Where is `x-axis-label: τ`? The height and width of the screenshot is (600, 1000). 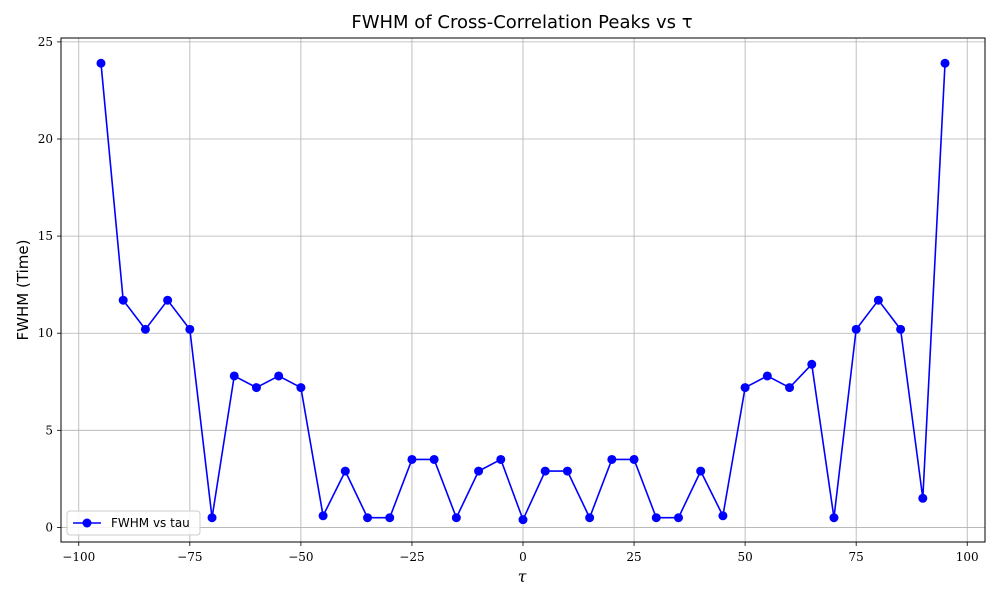
x-axis-label: τ is located at coordinates (523, 576).